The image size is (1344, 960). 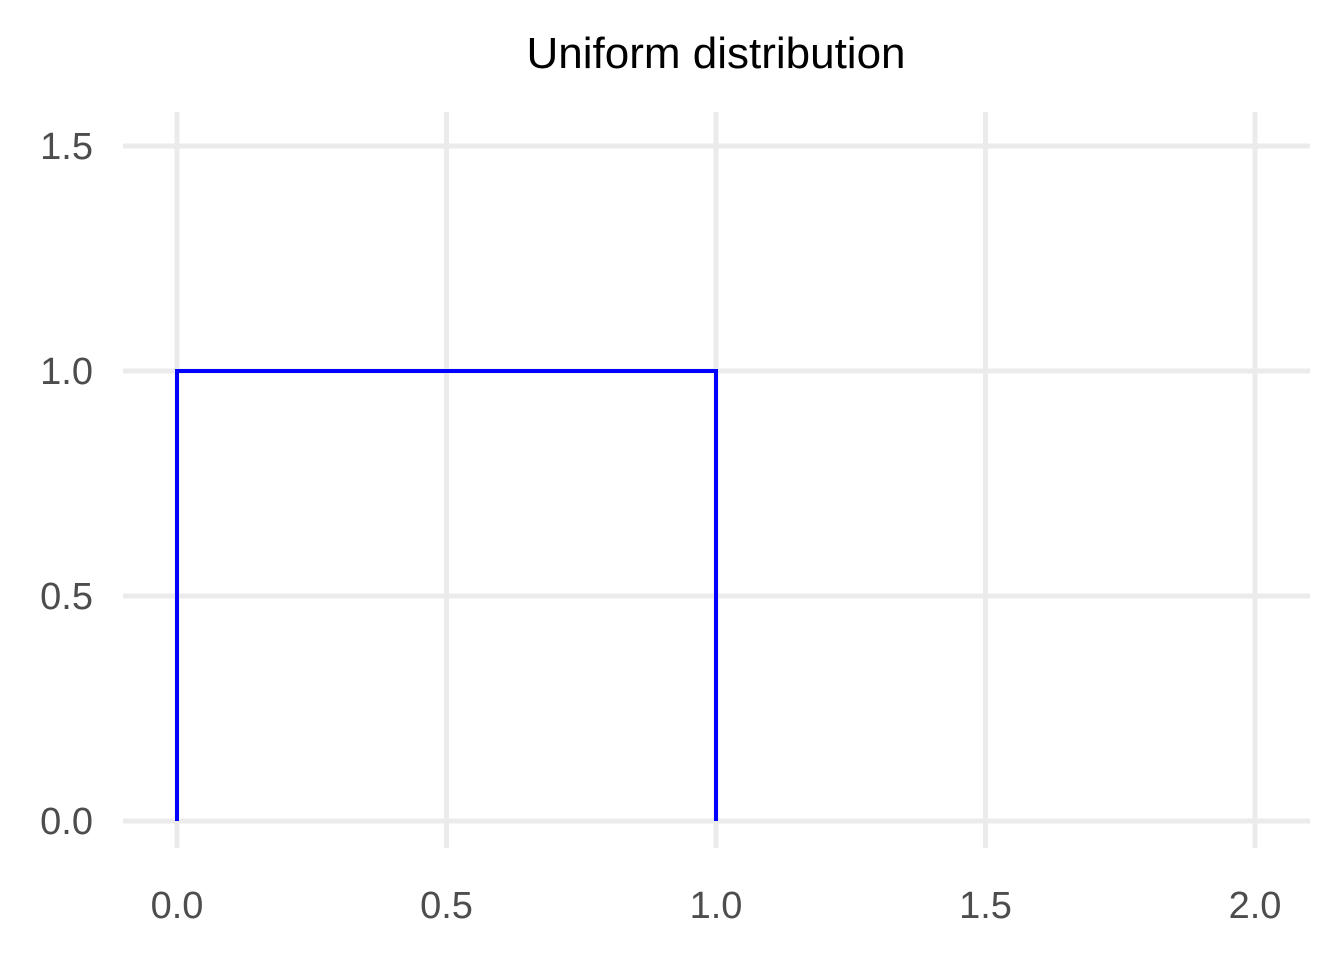 What do you see at coordinates (446, 906) in the screenshot?
I see `x-tick-label: 0.5` at bounding box center [446, 906].